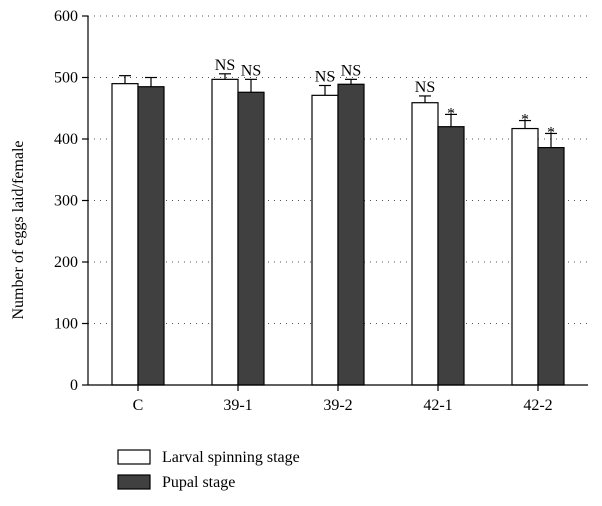 Image resolution: width=602 pixels, height=506 pixels. What do you see at coordinates (337, 405) in the screenshot?
I see `x-tick-label: 39-2` at bounding box center [337, 405].